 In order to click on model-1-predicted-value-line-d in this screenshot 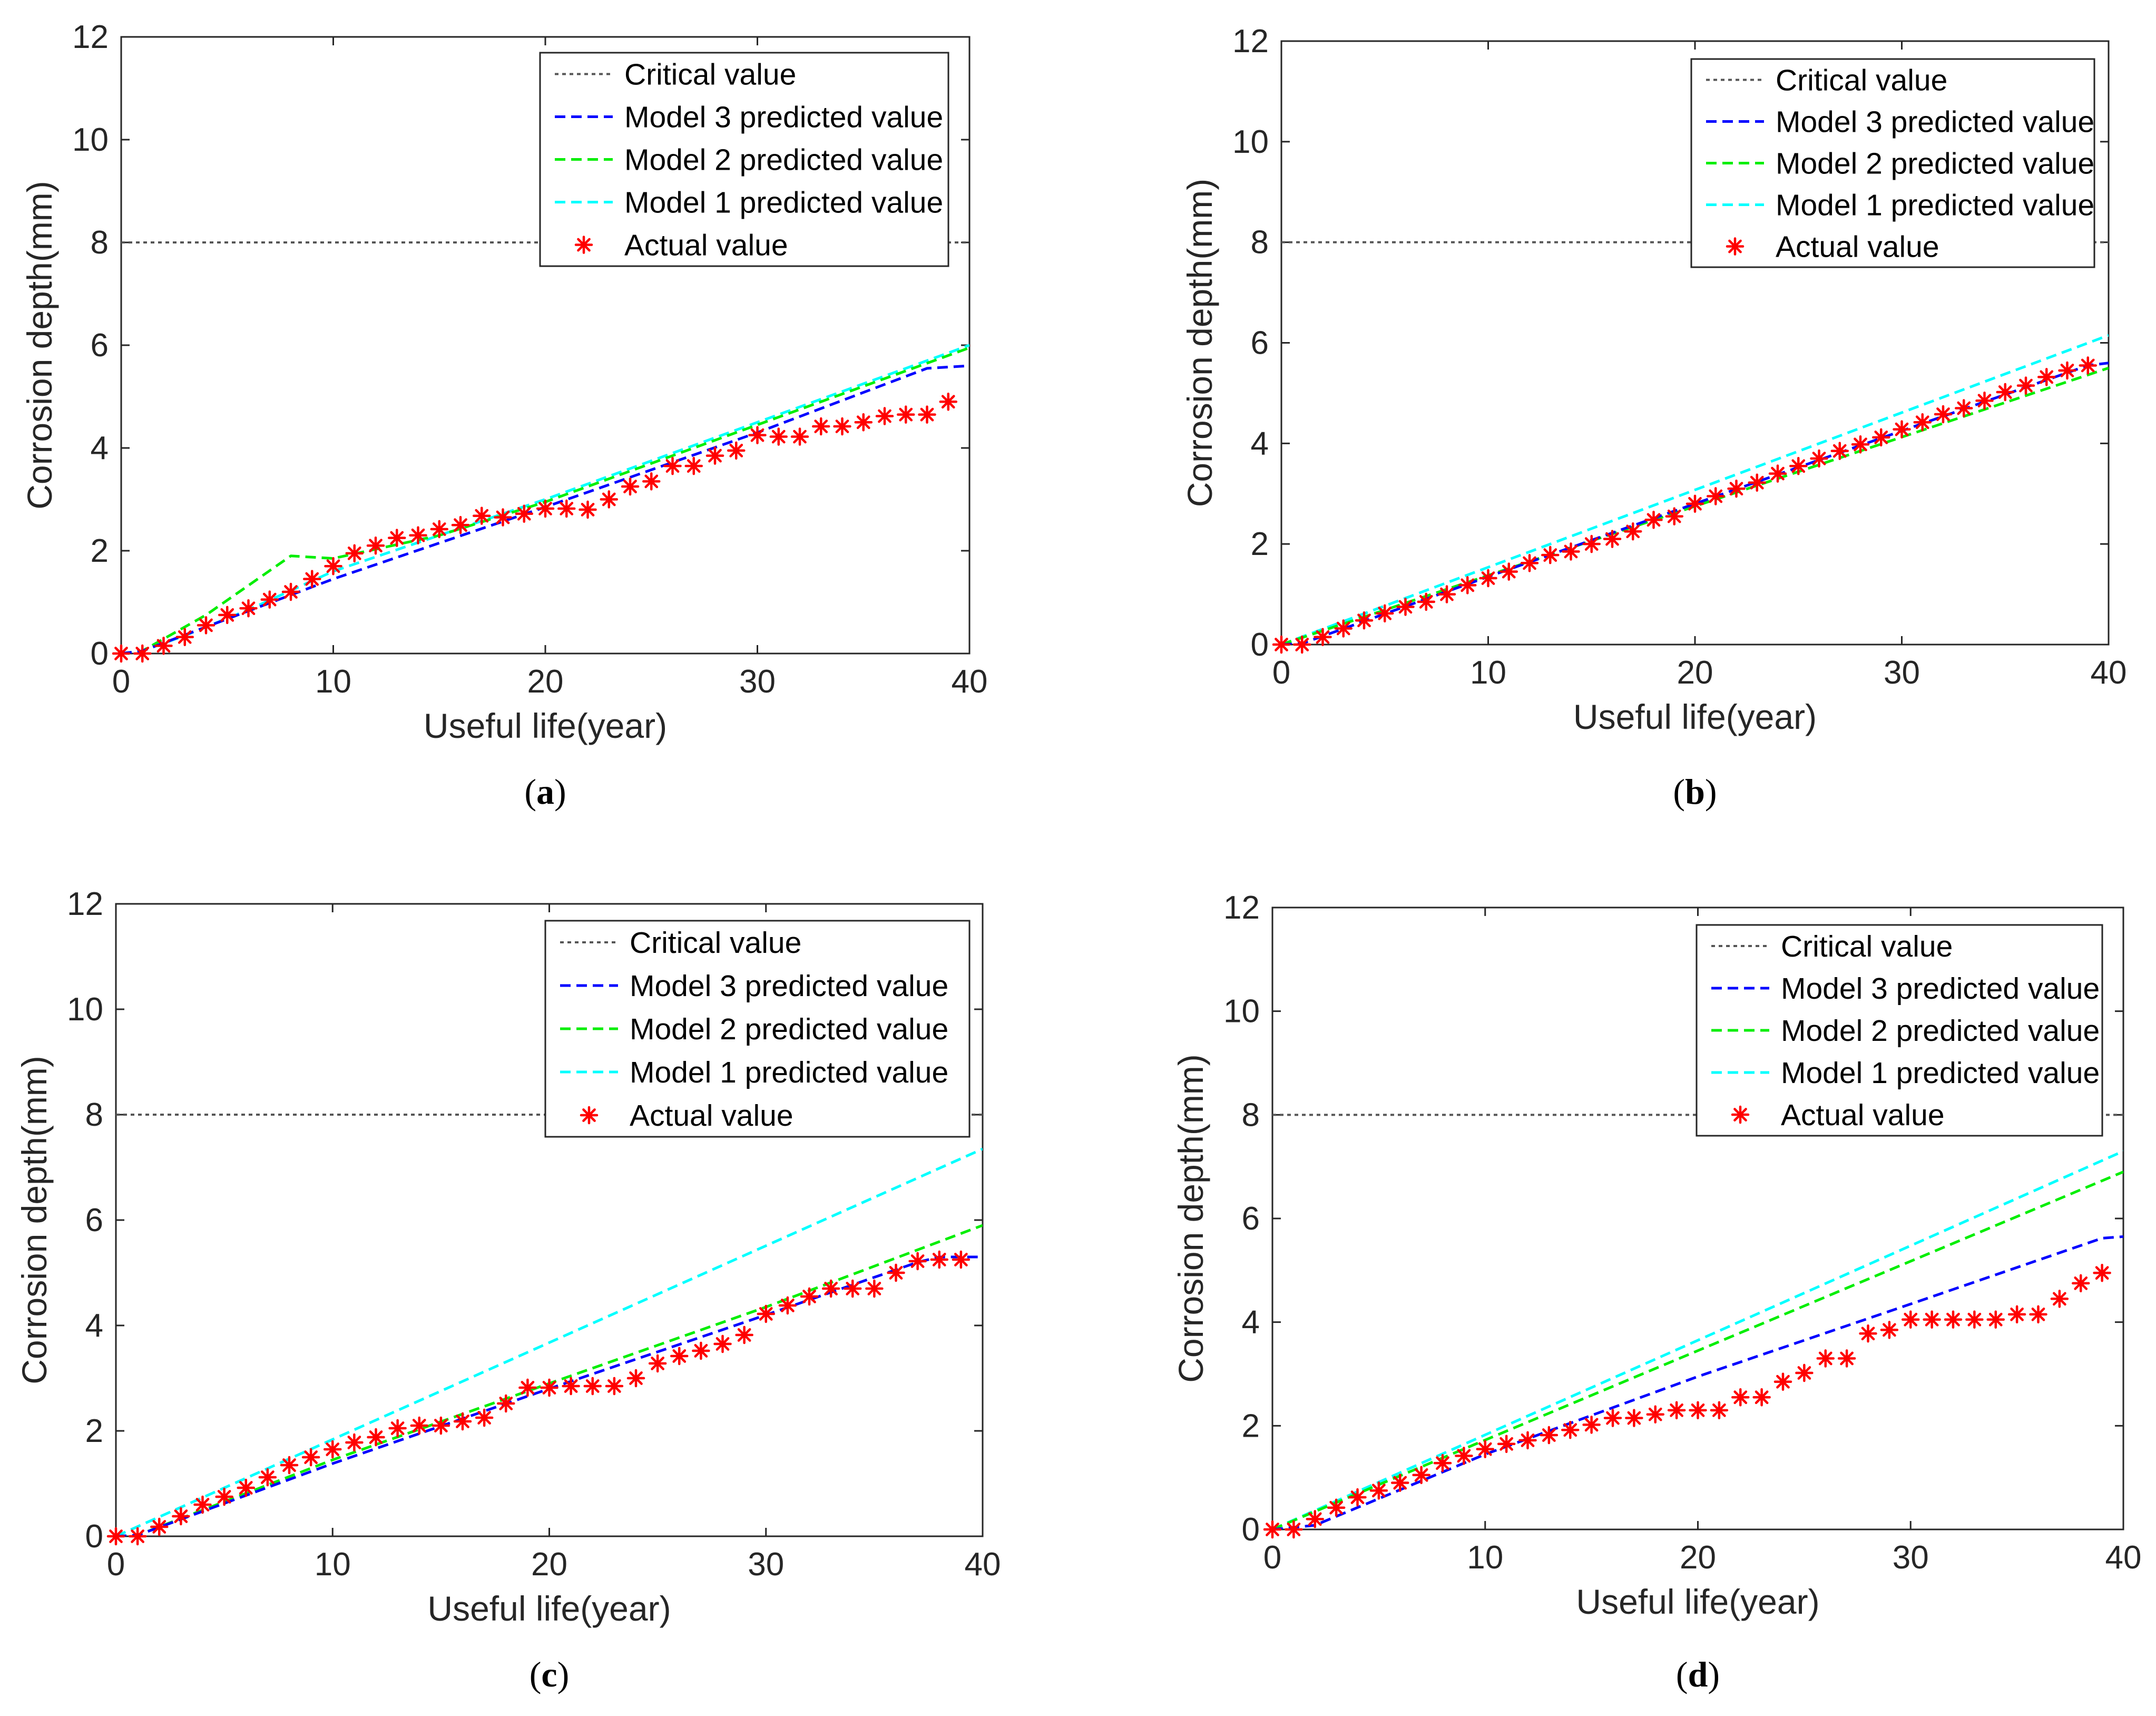, I will do `click(1698, 1339)`.